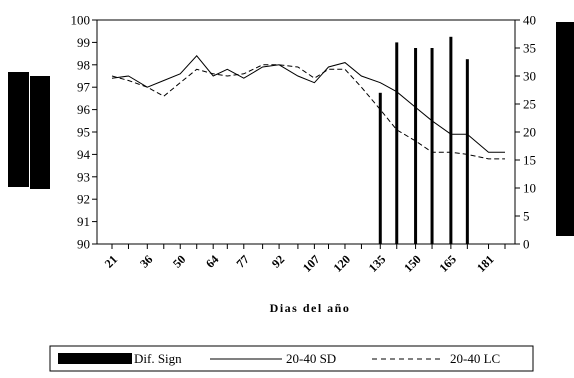 The image size is (574, 378). Describe the element at coordinates (310, 308) in the screenshot. I see `x-axis-label: Dias del año` at that location.